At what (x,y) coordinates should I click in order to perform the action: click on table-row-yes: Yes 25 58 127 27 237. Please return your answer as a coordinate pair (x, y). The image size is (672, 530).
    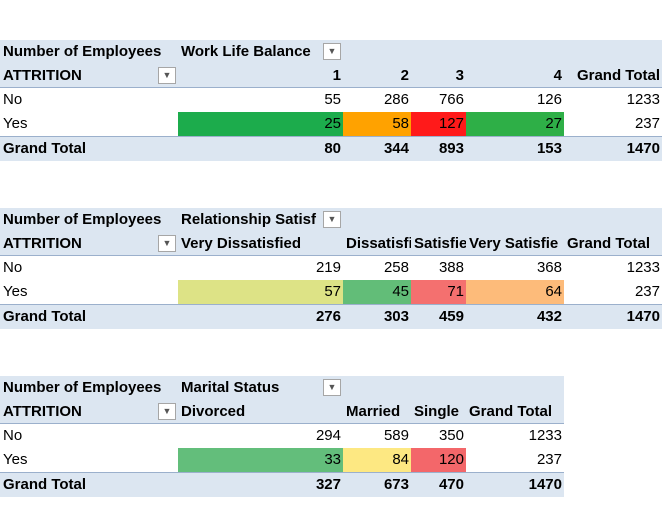
    Looking at the image, I should click on (331, 124).